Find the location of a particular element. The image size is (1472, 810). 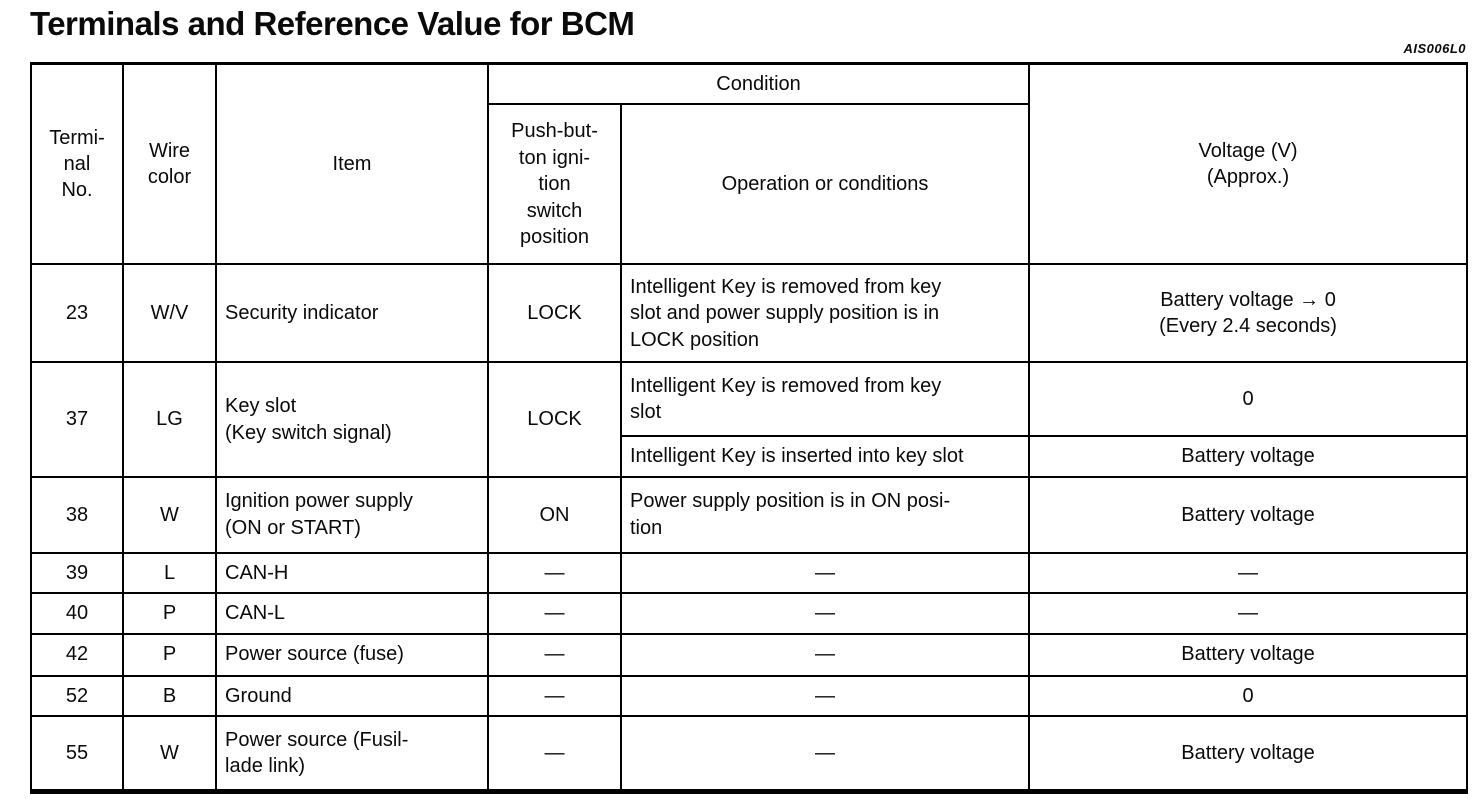

table-row-terminal-40: 40 P CAN-L — — — is located at coordinates (749, 613).